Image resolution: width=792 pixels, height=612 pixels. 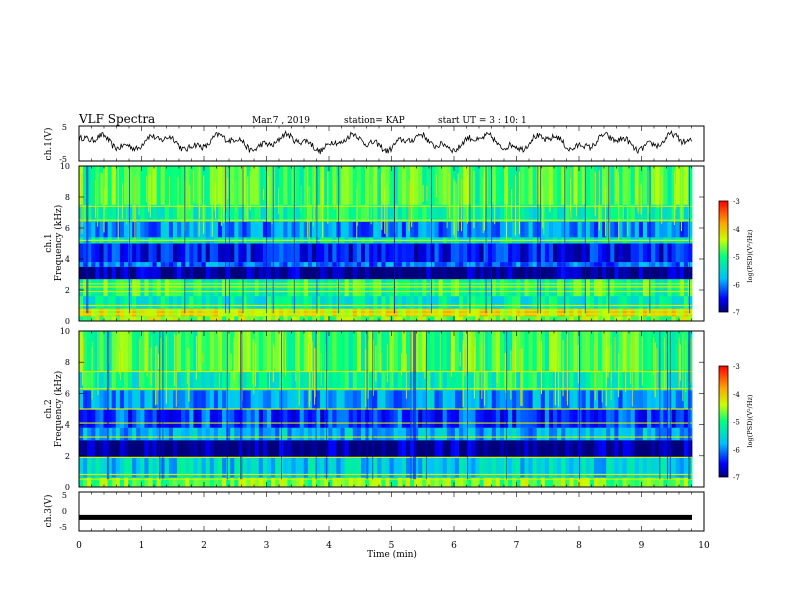 I want to click on colorbar-tick-label: -3, so click(x=736, y=367).